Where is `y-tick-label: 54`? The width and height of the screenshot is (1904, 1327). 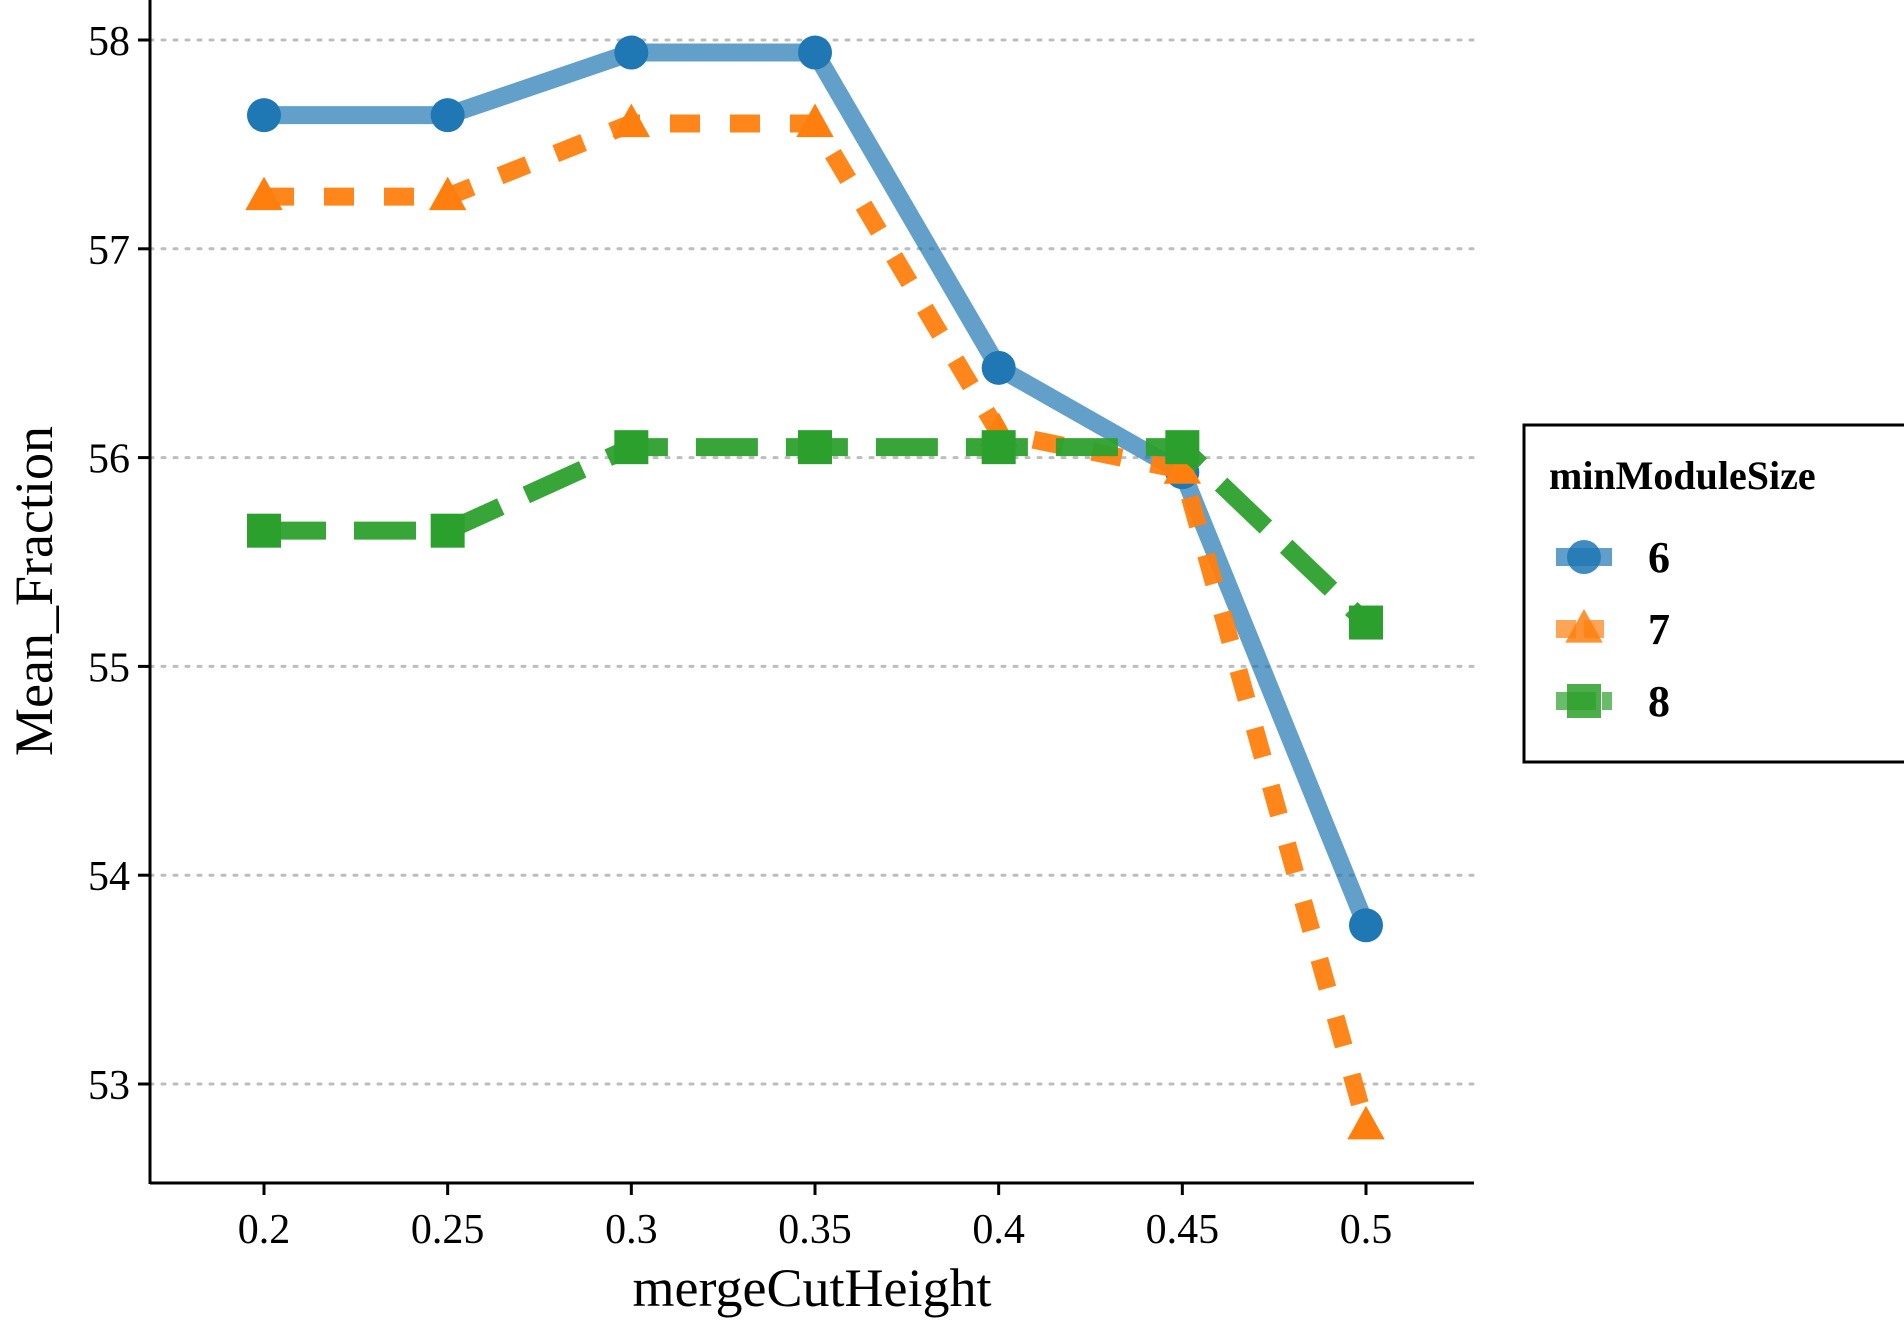
y-tick-label: 54 is located at coordinates (109, 877).